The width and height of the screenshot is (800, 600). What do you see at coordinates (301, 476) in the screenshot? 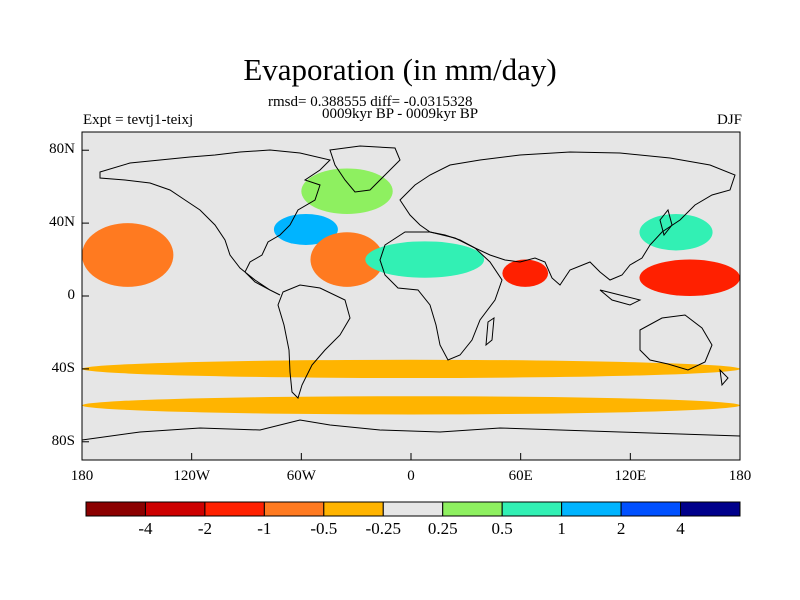
I see `x-tick-label: 60W` at bounding box center [301, 476].